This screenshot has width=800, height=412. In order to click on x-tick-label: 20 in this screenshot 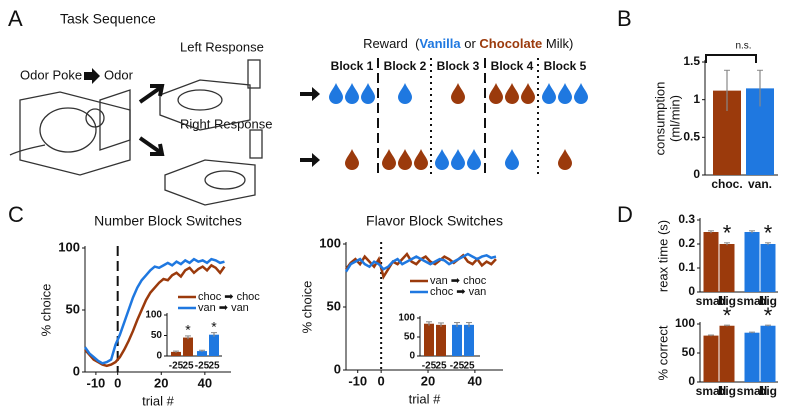, I will do `click(428, 380)`.